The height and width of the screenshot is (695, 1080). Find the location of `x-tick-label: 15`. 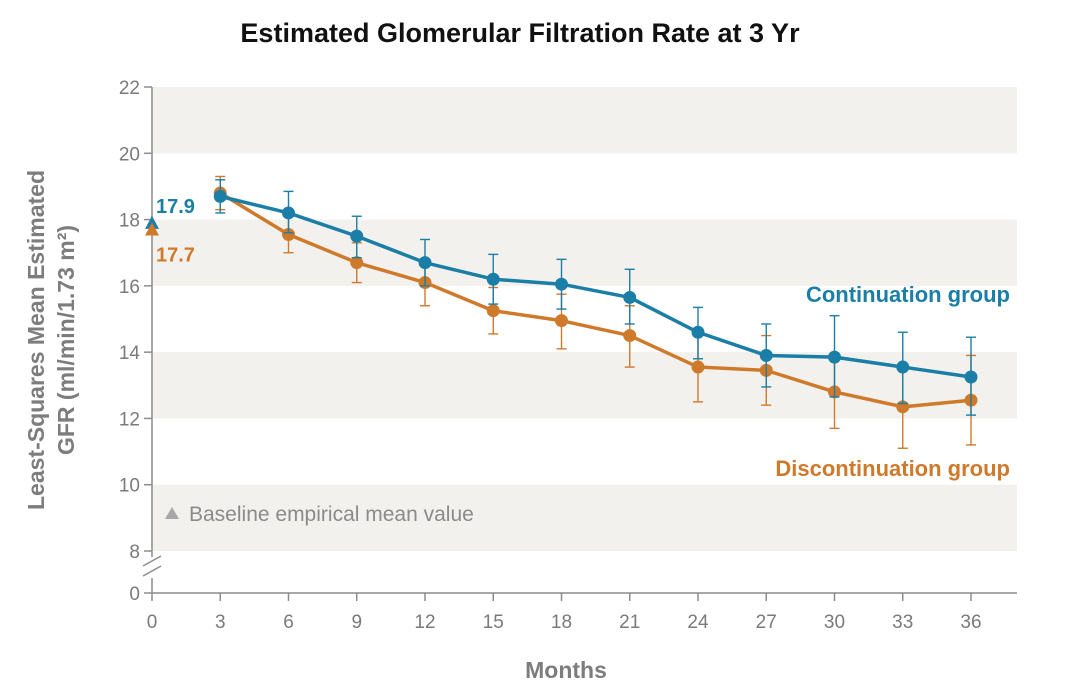

x-tick-label: 15 is located at coordinates (493, 622).